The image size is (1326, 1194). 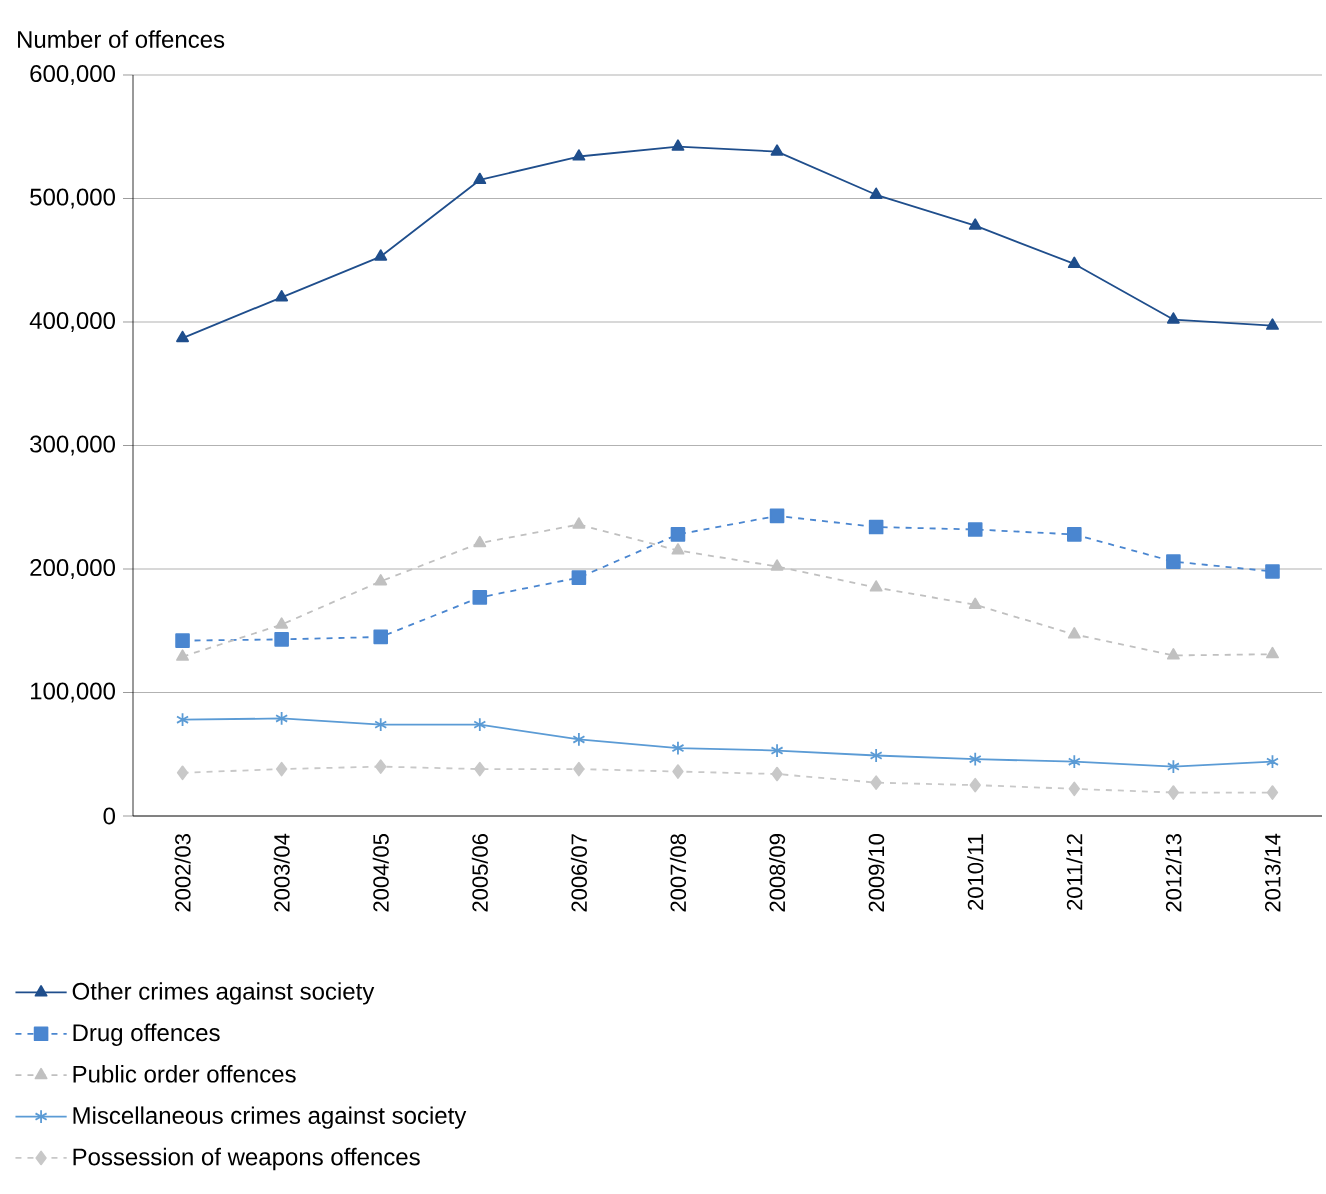 I want to click on x-tick-label: 2010/11, so click(x=975, y=872).